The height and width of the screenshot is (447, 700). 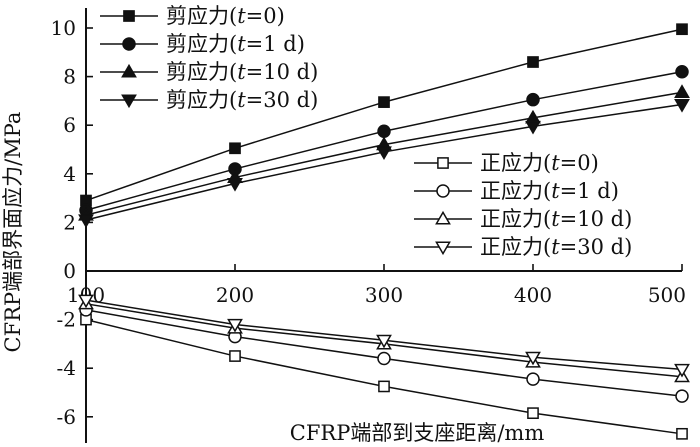 What do you see at coordinates (384, 295) in the screenshot?
I see `x-tick-label: 300` at bounding box center [384, 295].